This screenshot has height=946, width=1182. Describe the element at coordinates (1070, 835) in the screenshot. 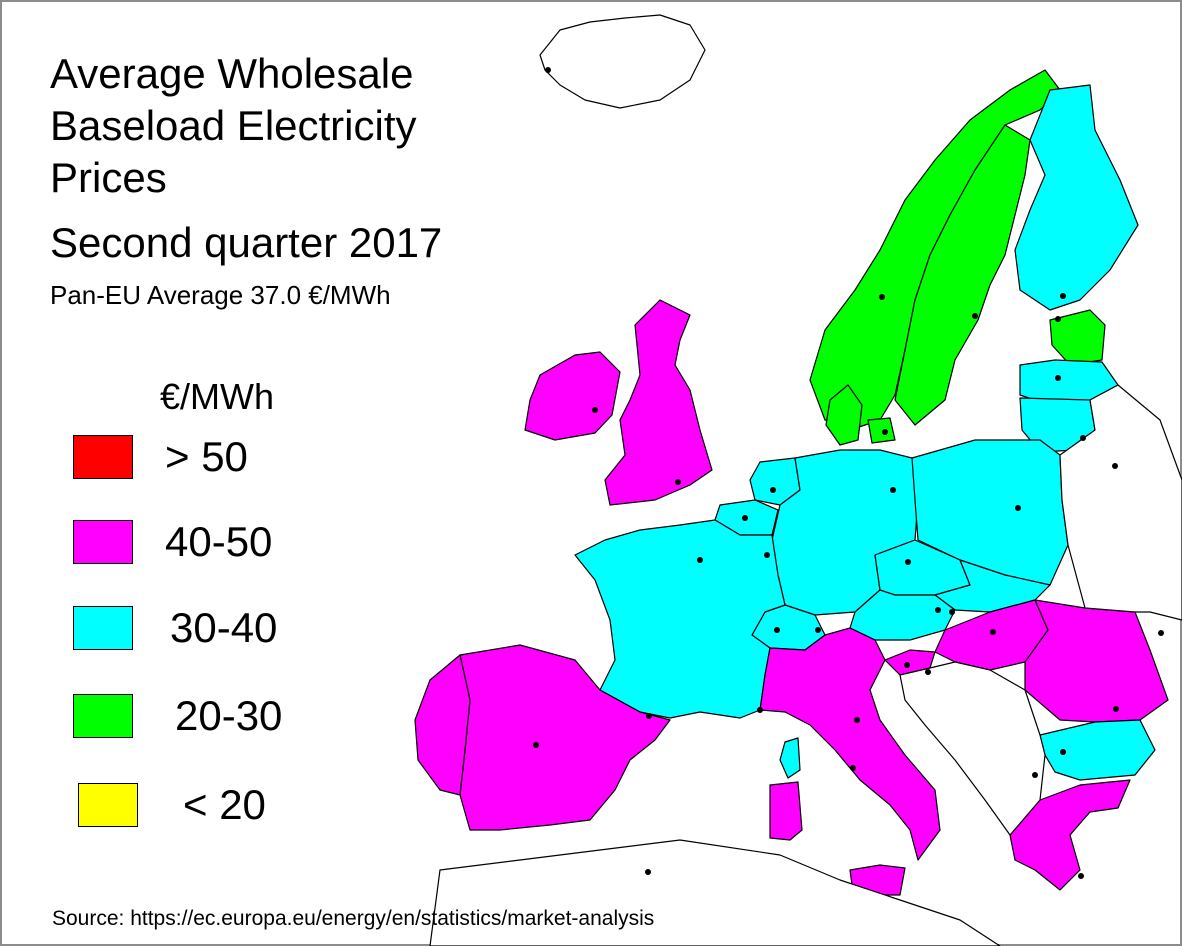

I see `region-greece` at that location.